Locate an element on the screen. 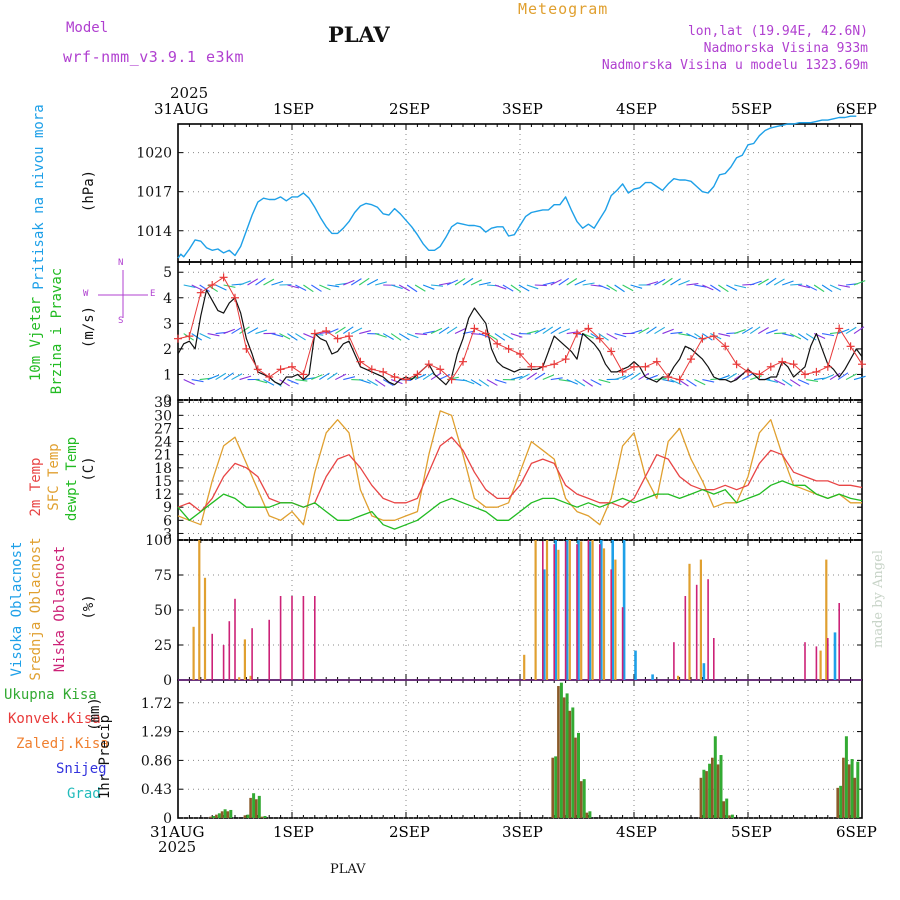  time-label-bottom: 6SEP is located at coordinates (856, 832).